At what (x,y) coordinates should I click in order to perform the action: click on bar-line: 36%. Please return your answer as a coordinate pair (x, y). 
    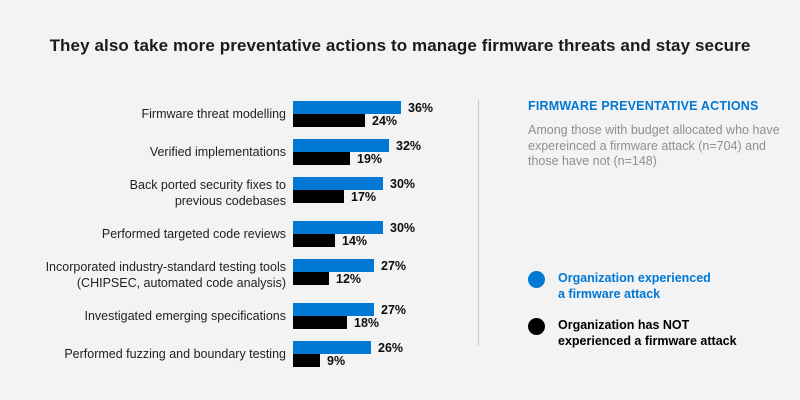
    Looking at the image, I should click on (363, 107).